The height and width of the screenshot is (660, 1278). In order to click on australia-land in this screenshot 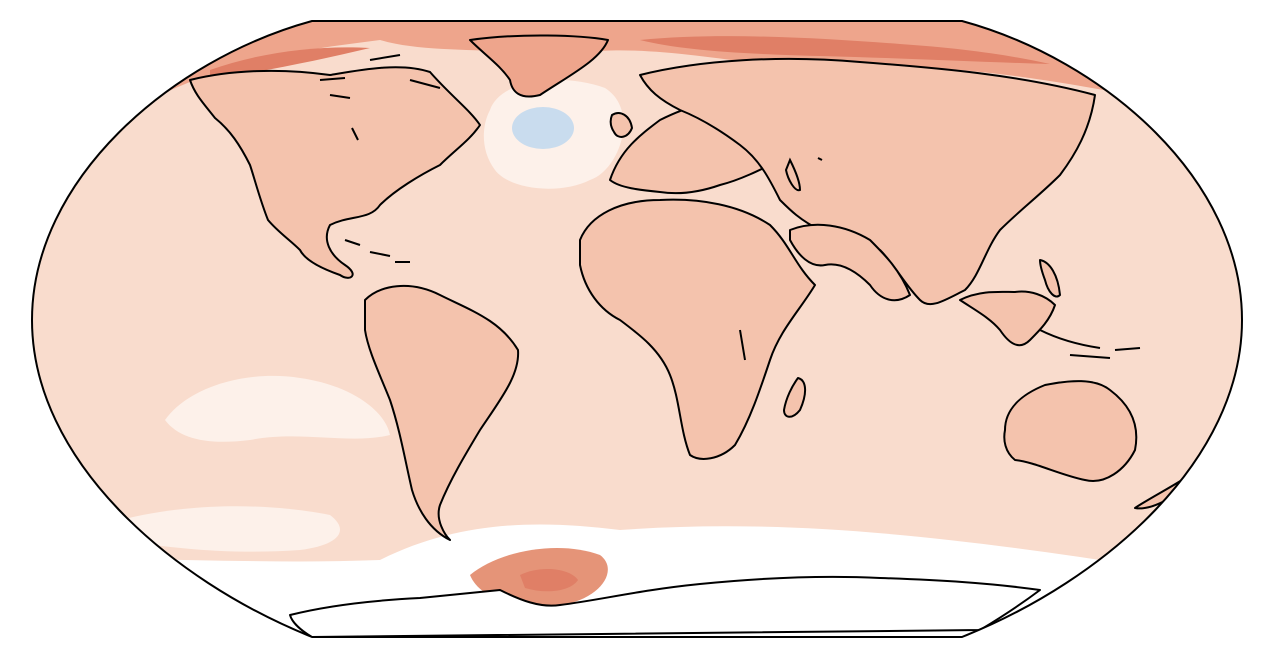, I will do `click(1070, 431)`.